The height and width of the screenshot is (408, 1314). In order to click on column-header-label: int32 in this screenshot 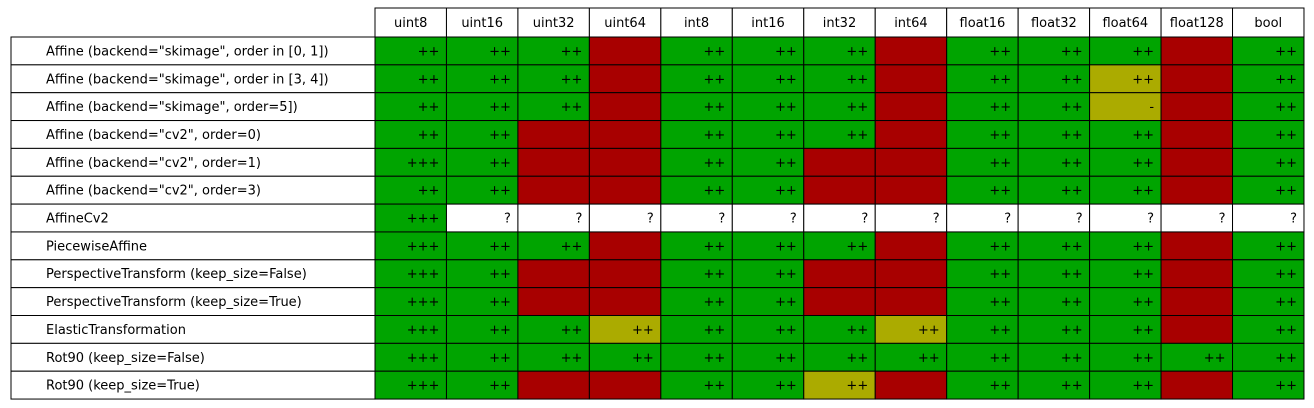, I will do `click(840, 23)`.